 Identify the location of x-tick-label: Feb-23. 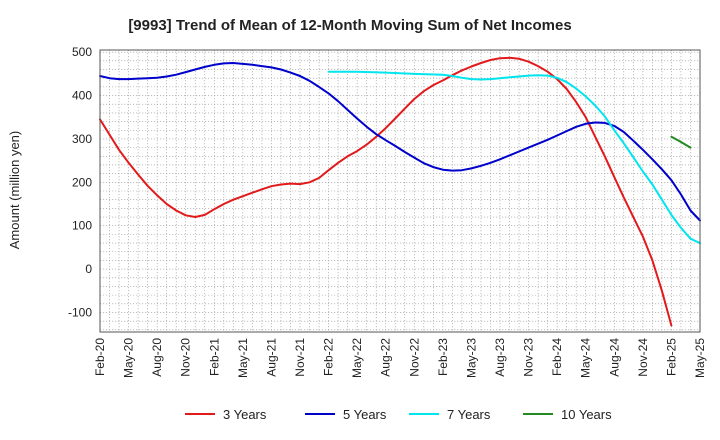
(443, 357).